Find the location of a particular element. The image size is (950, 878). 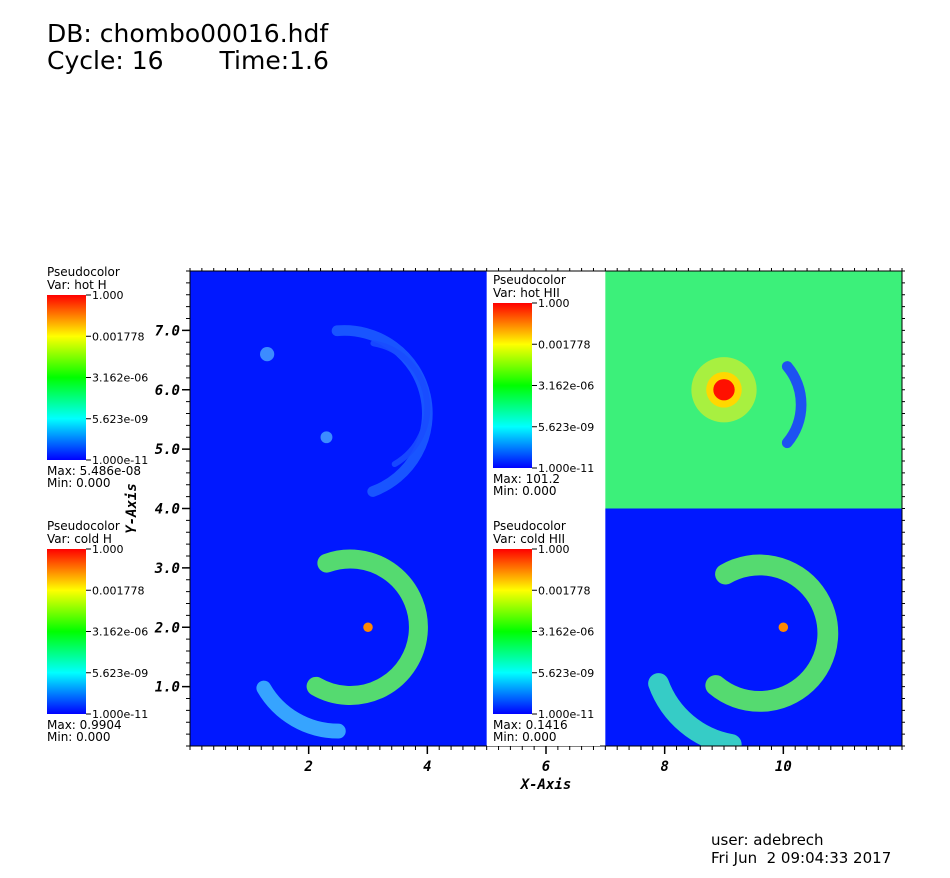

time-label: Time:1.6 is located at coordinates (274, 60).